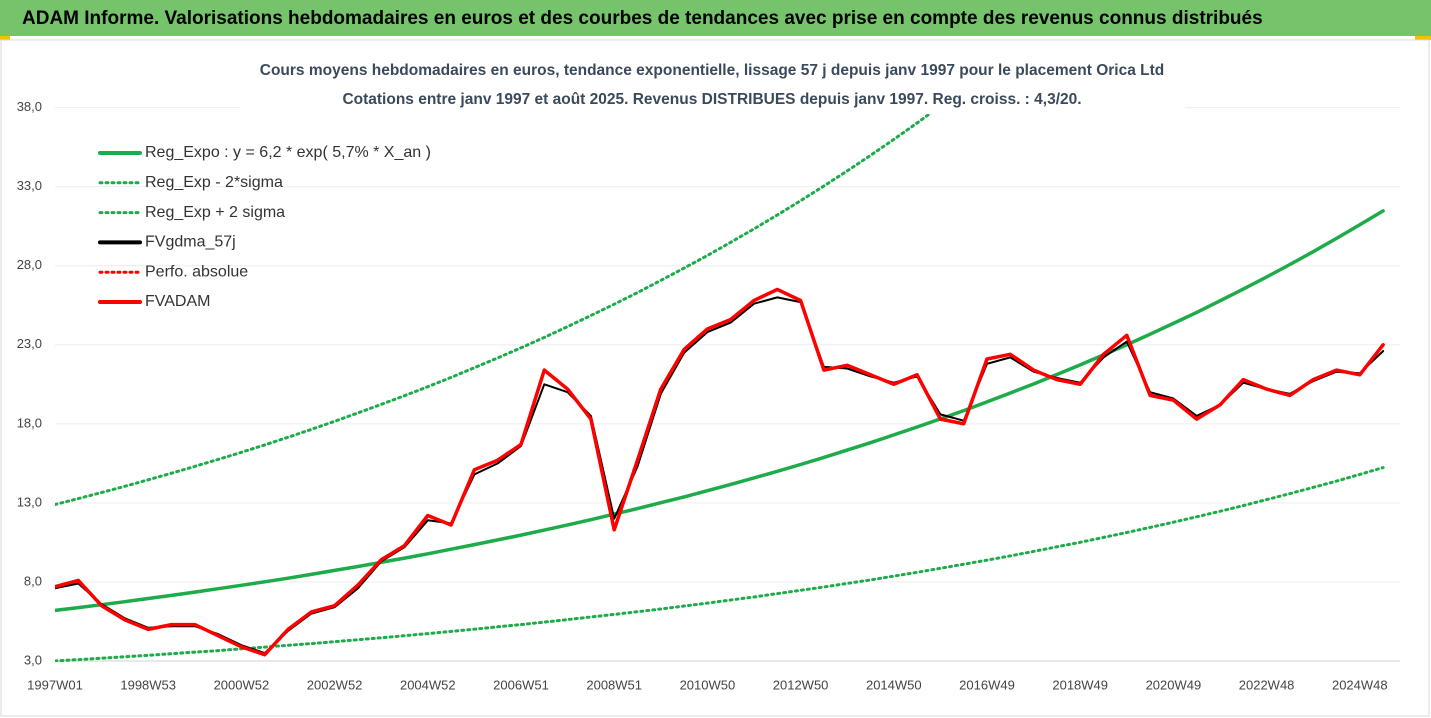  Describe the element at coordinates (177, 301) in the screenshot. I see `legend-label: FVADAM` at that location.